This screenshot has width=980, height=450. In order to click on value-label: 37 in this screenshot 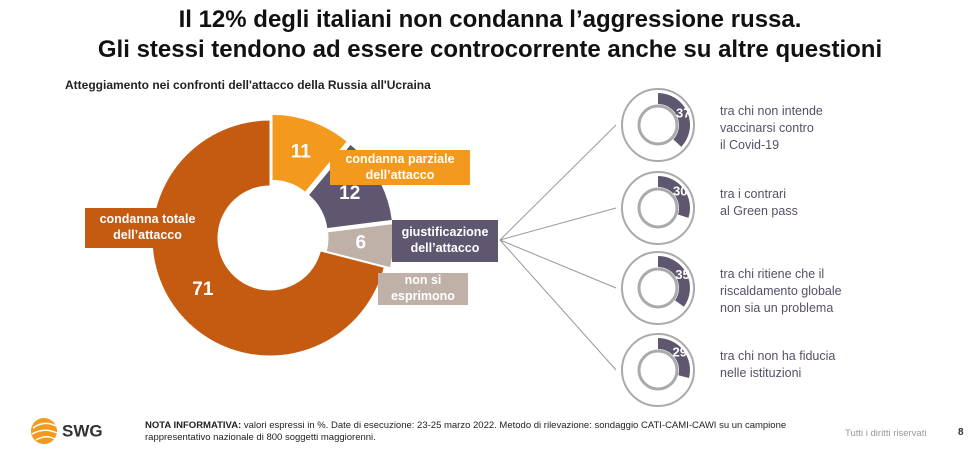, I will do `click(683, 113)`.